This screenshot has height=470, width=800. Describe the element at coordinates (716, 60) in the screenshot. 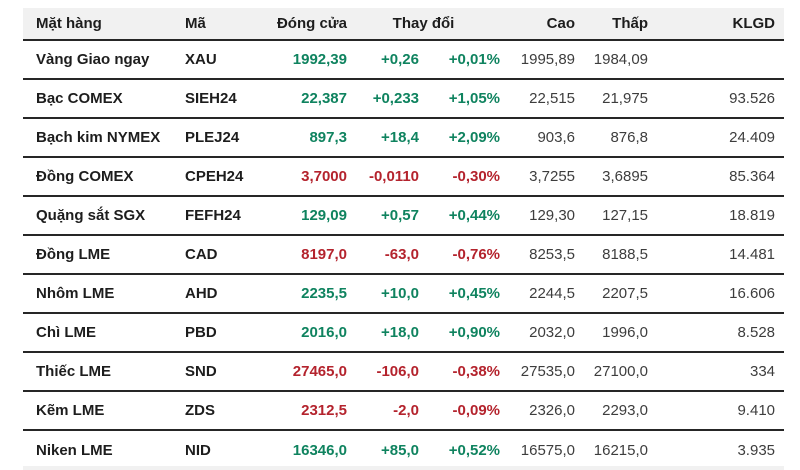

I see `volume-cell` at that location.